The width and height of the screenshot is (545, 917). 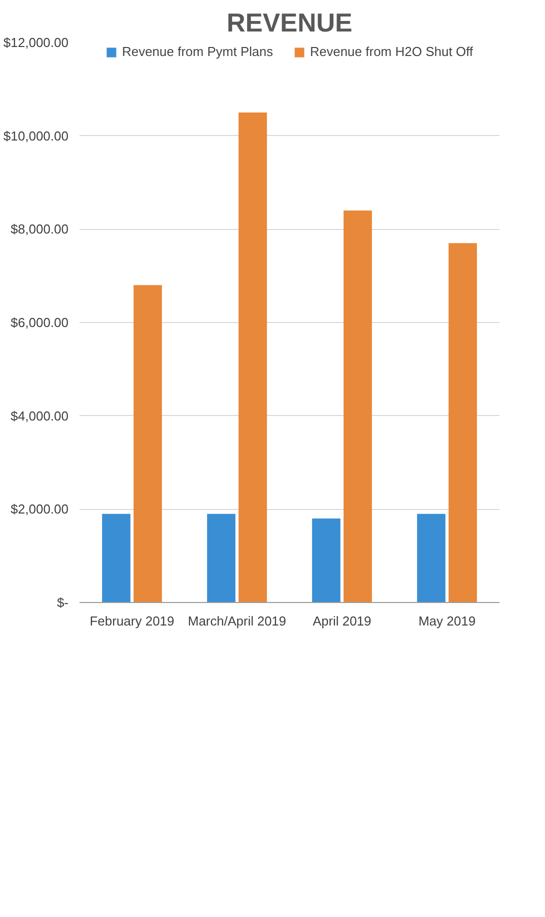 What do you see at coordinates (197, 51) in the screenshot?
I see `legend-label: Revenue from Pymt Plans` at bounding box center [197, 51].